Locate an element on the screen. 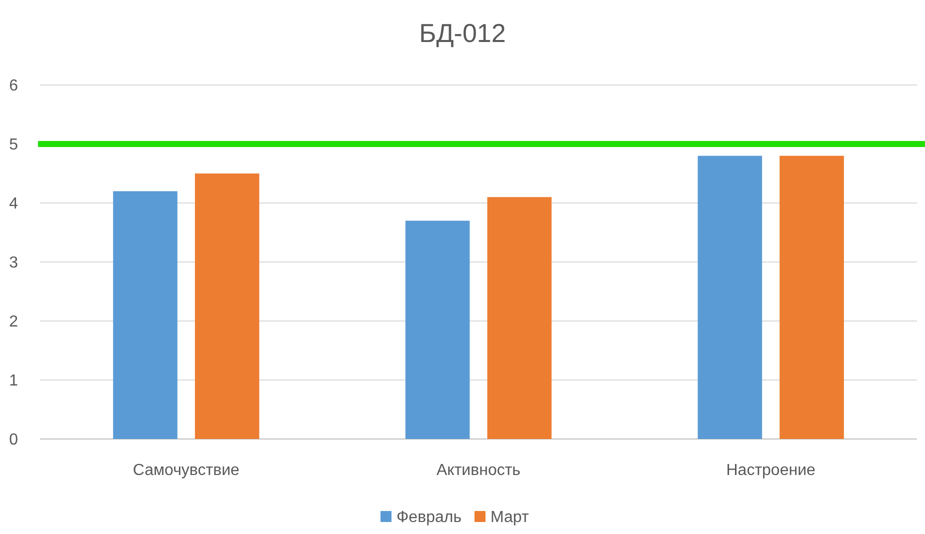 Image resolution: width=925 pixels, height=534 pixels. y-tick-label: 3 is located at coordinates (13, 263).